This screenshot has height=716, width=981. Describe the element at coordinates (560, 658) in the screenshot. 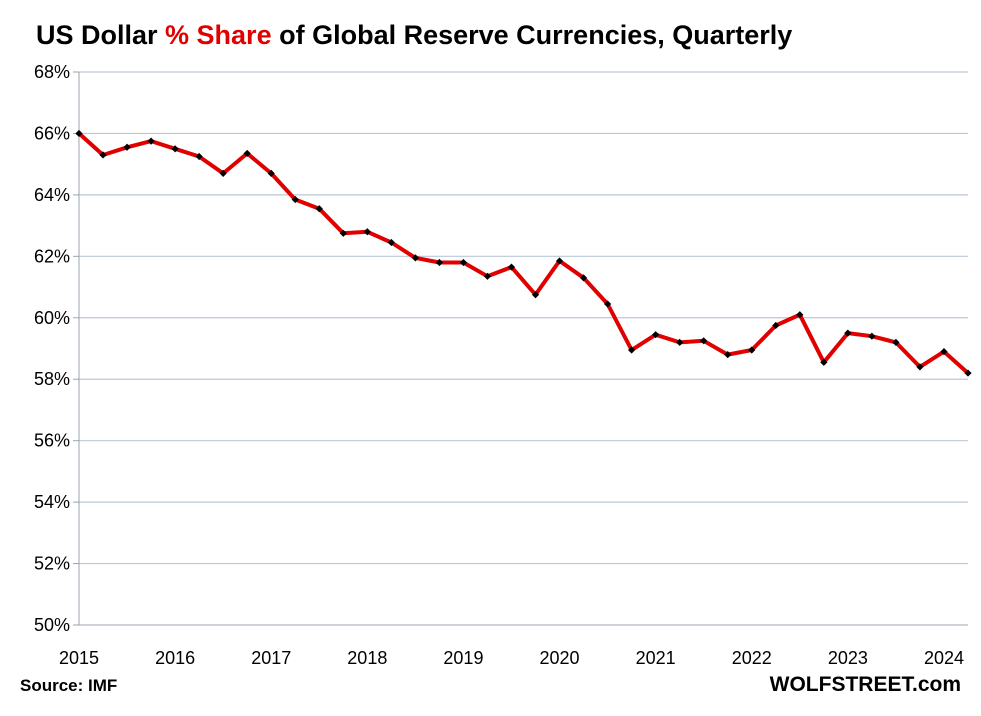

I see `x-tick-label: 2020` at that location.